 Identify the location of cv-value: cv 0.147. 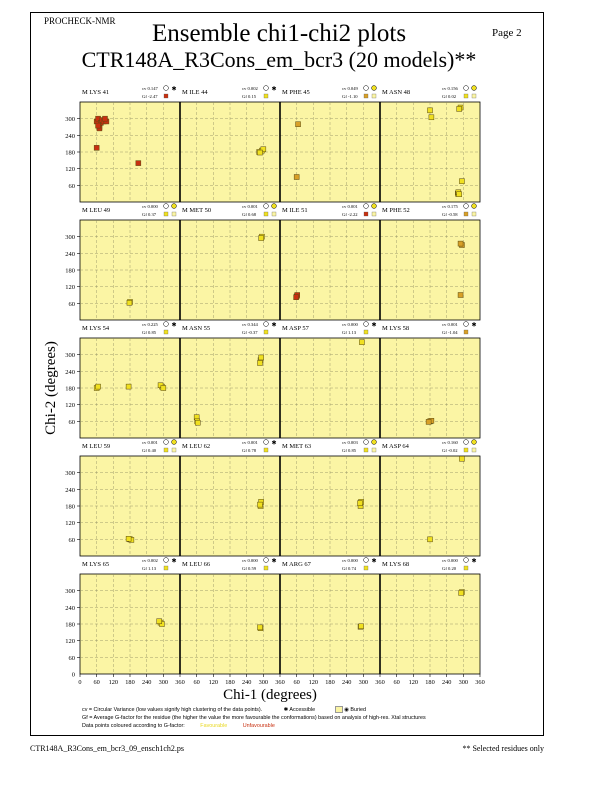
(150, 88).